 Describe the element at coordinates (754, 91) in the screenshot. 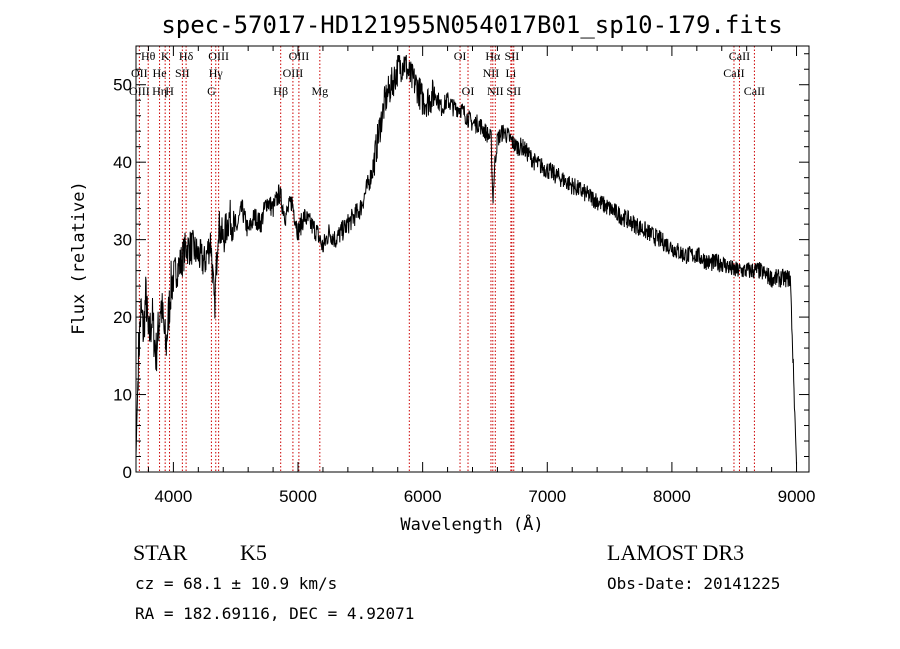

I see `line-label-26: CaII` at that location.